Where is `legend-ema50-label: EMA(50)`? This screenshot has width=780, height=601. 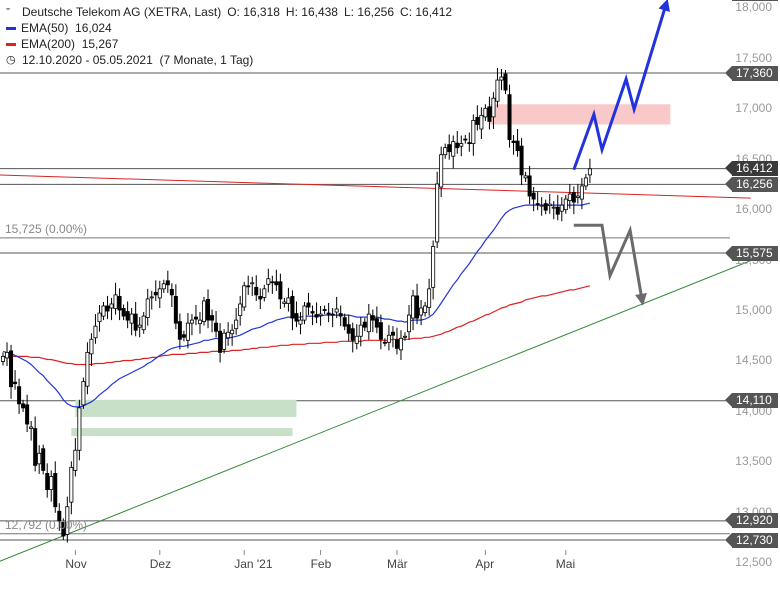 legend-ema50-label: EMA(50) is located at coordinates (45, 28).